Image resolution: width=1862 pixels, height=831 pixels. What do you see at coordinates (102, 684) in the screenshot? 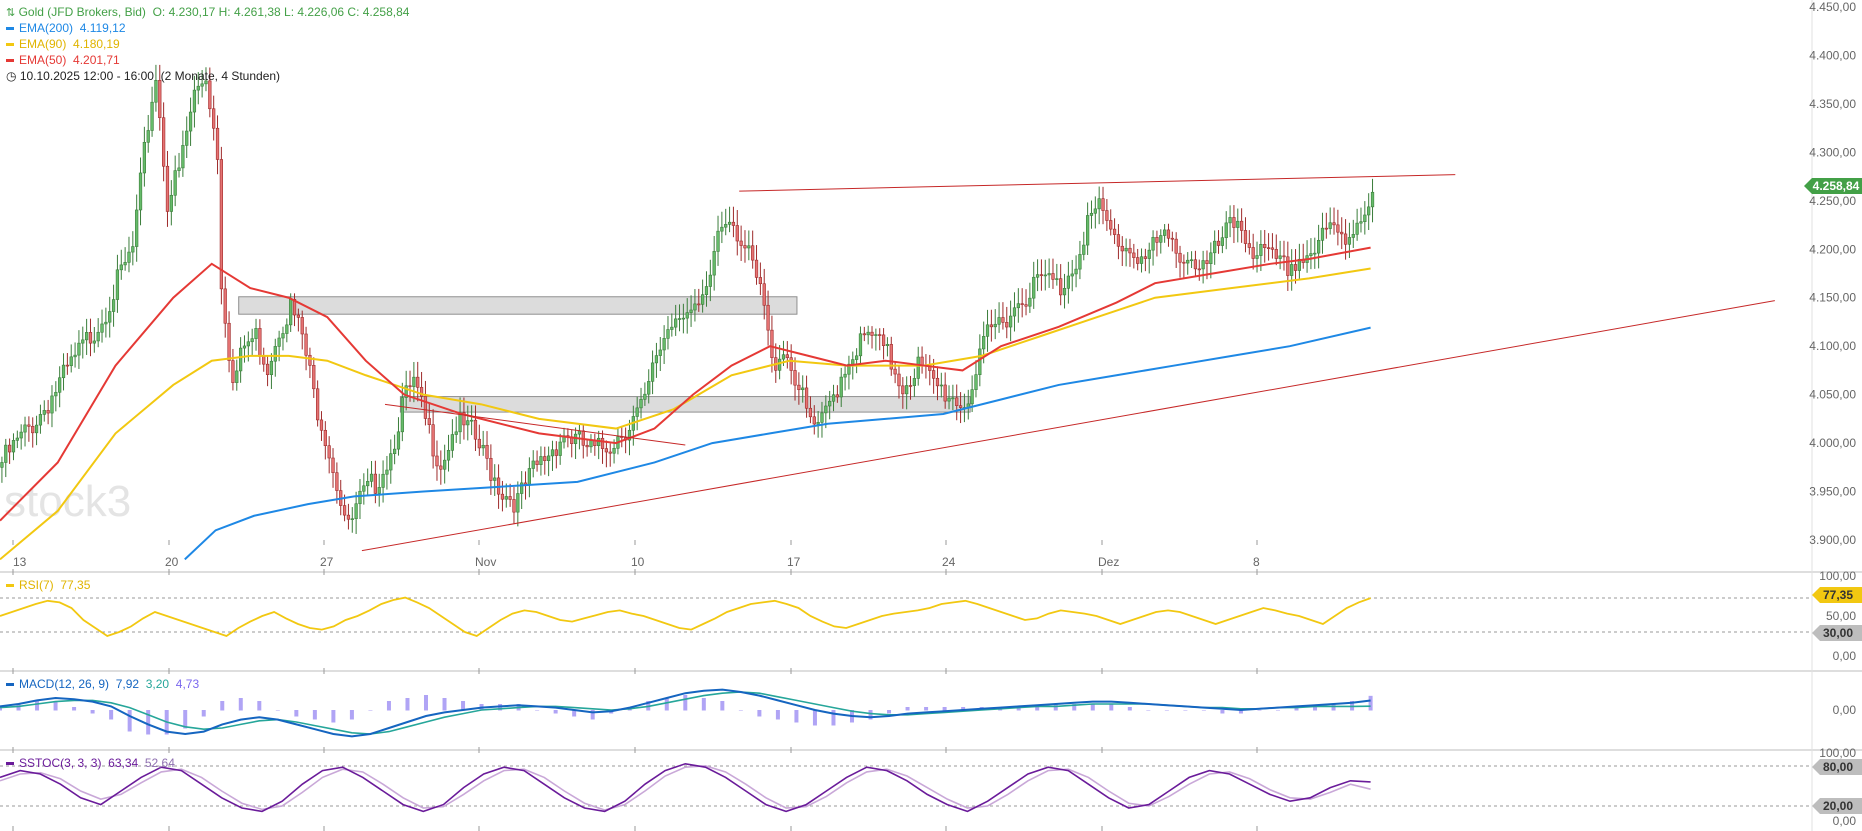
I see `macd-legend: MACD(12, 26, 9) 7,92 3,20 4,73` at bounding box center [102, 684].